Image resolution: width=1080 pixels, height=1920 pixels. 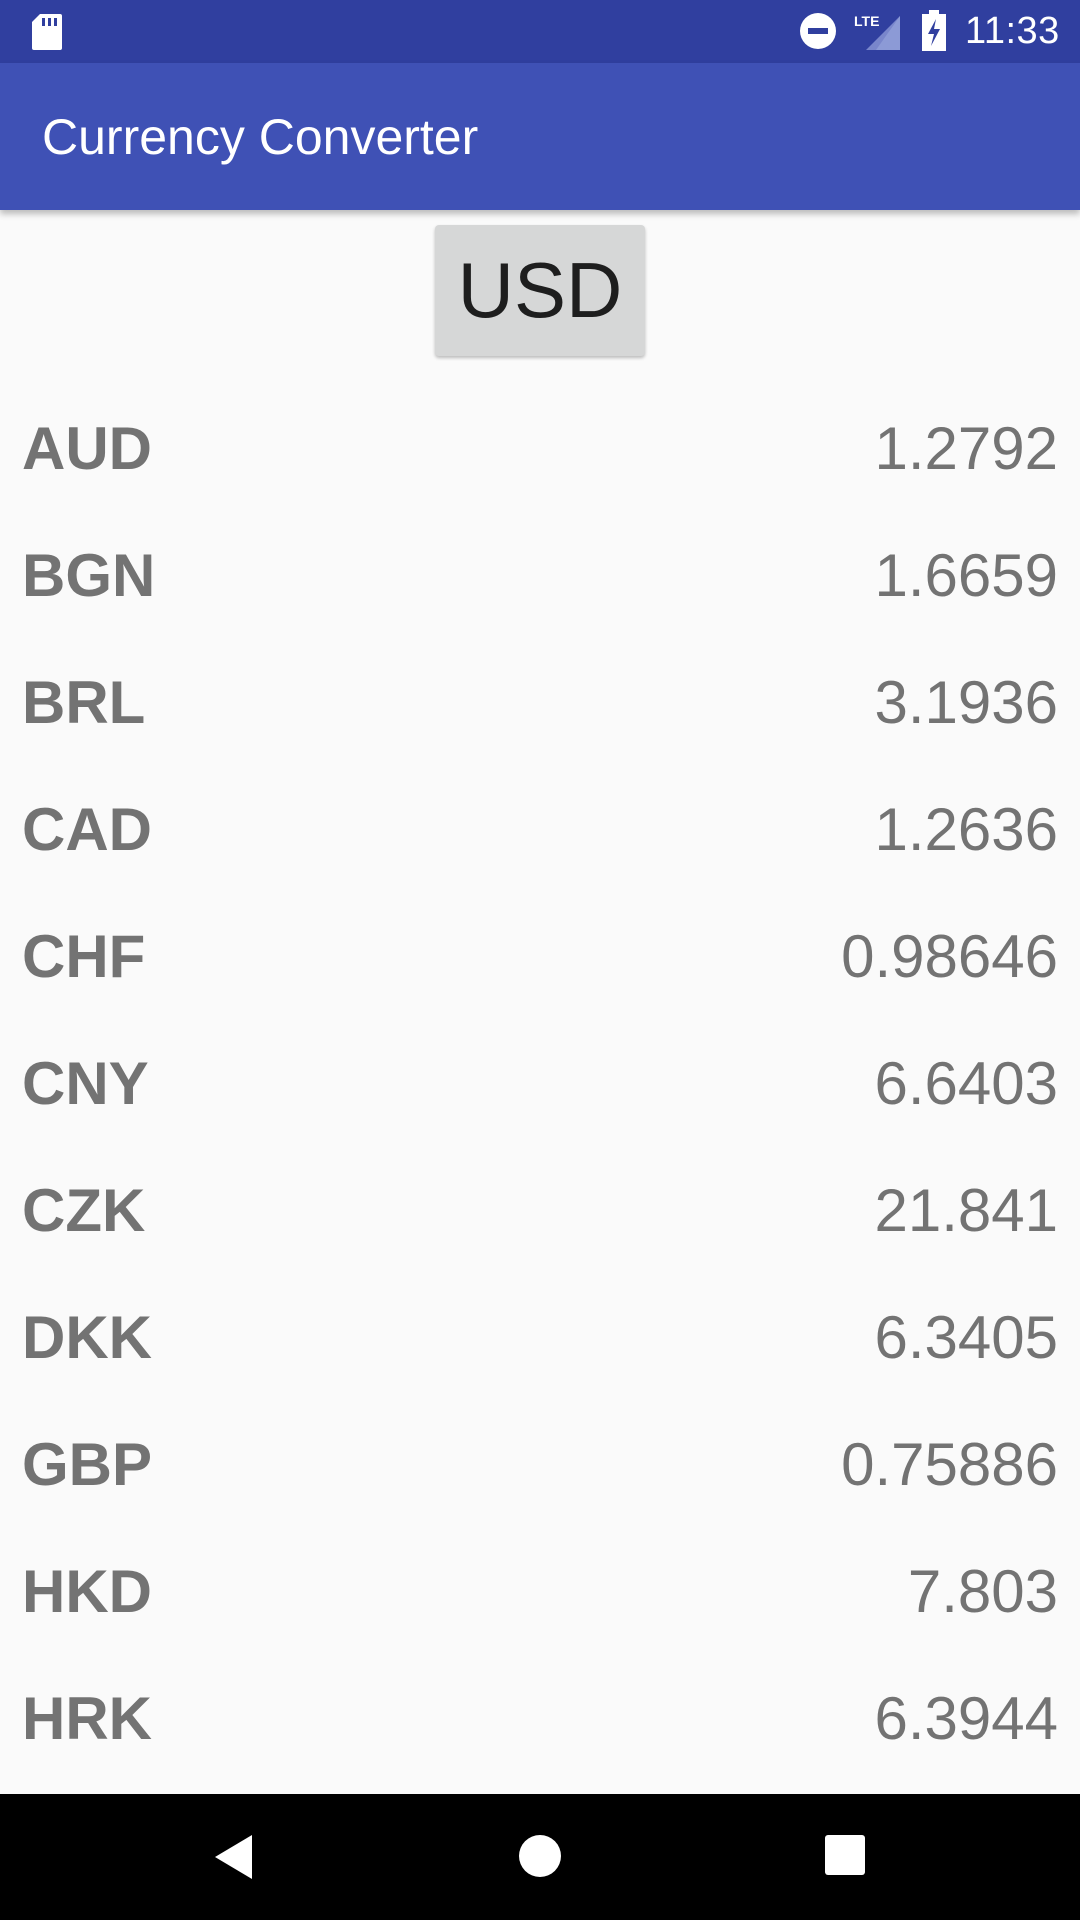 What do you see at coordinates (84, 956) in the screenshot?
I see `currency-code: CHF` at bounding box center [84, 956].